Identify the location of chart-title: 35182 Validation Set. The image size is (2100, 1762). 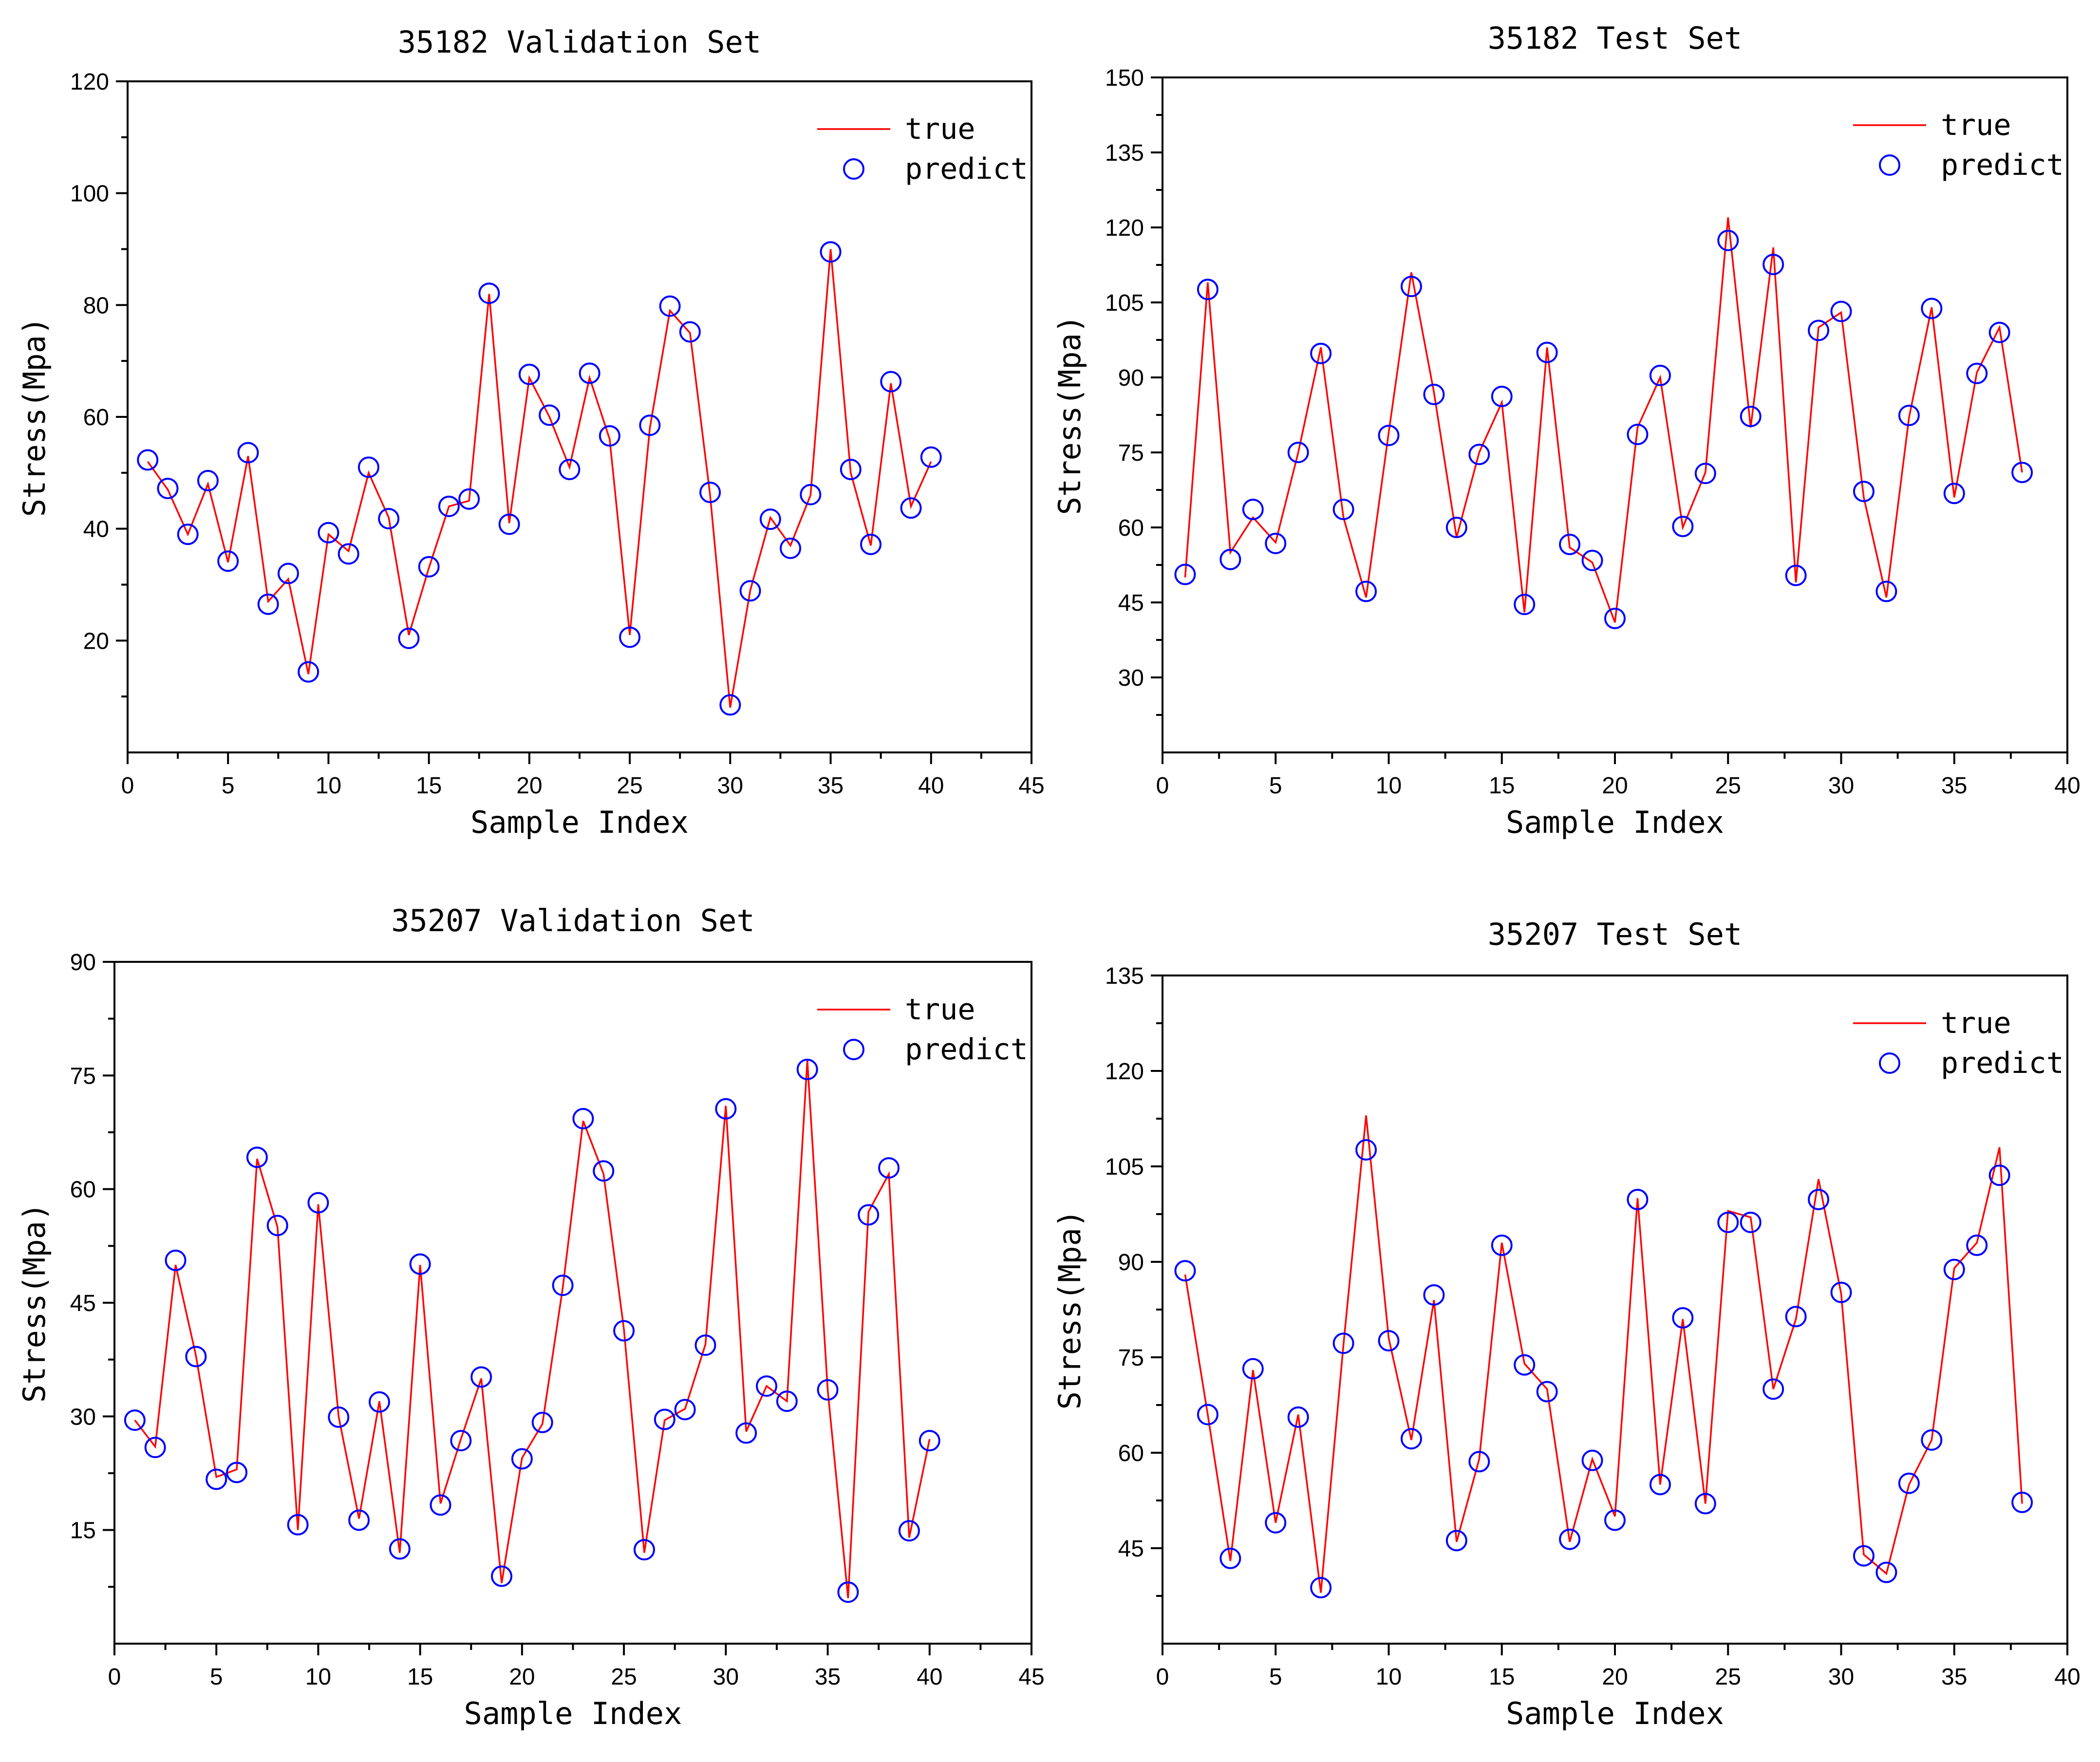
(580, 42).